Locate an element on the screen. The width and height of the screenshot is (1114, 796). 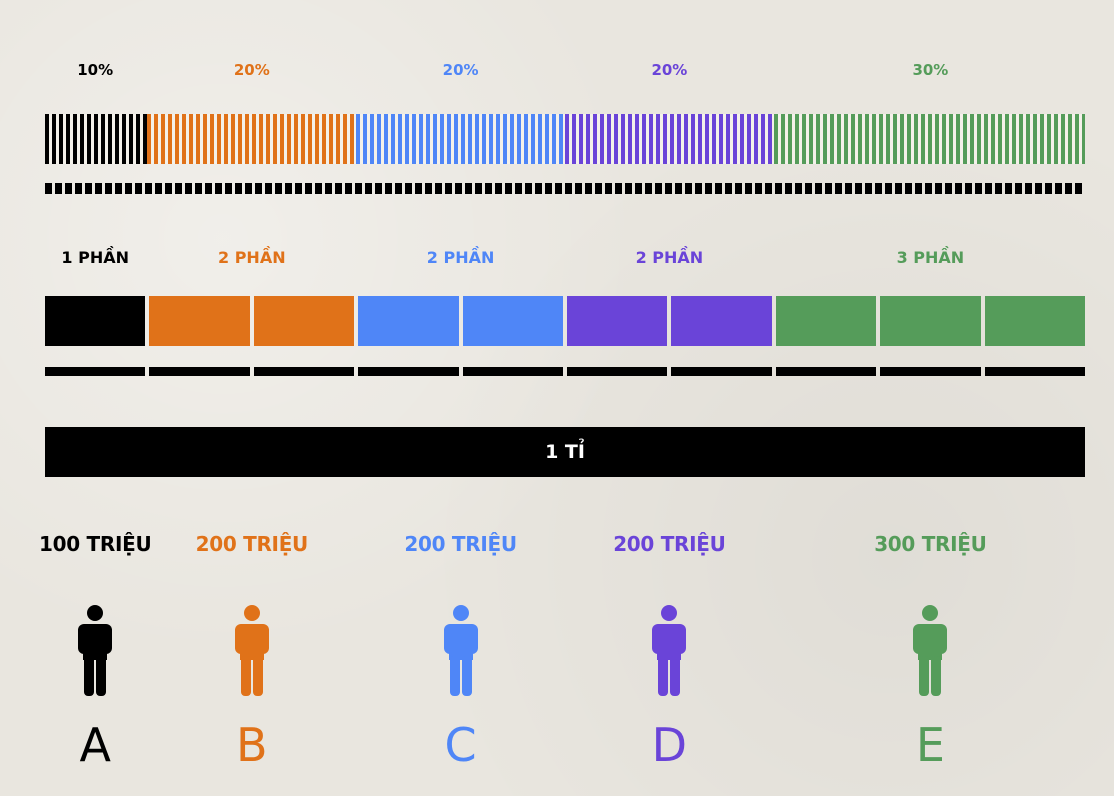
percentage-label-e: 30% is located at coordinates (930, 70).